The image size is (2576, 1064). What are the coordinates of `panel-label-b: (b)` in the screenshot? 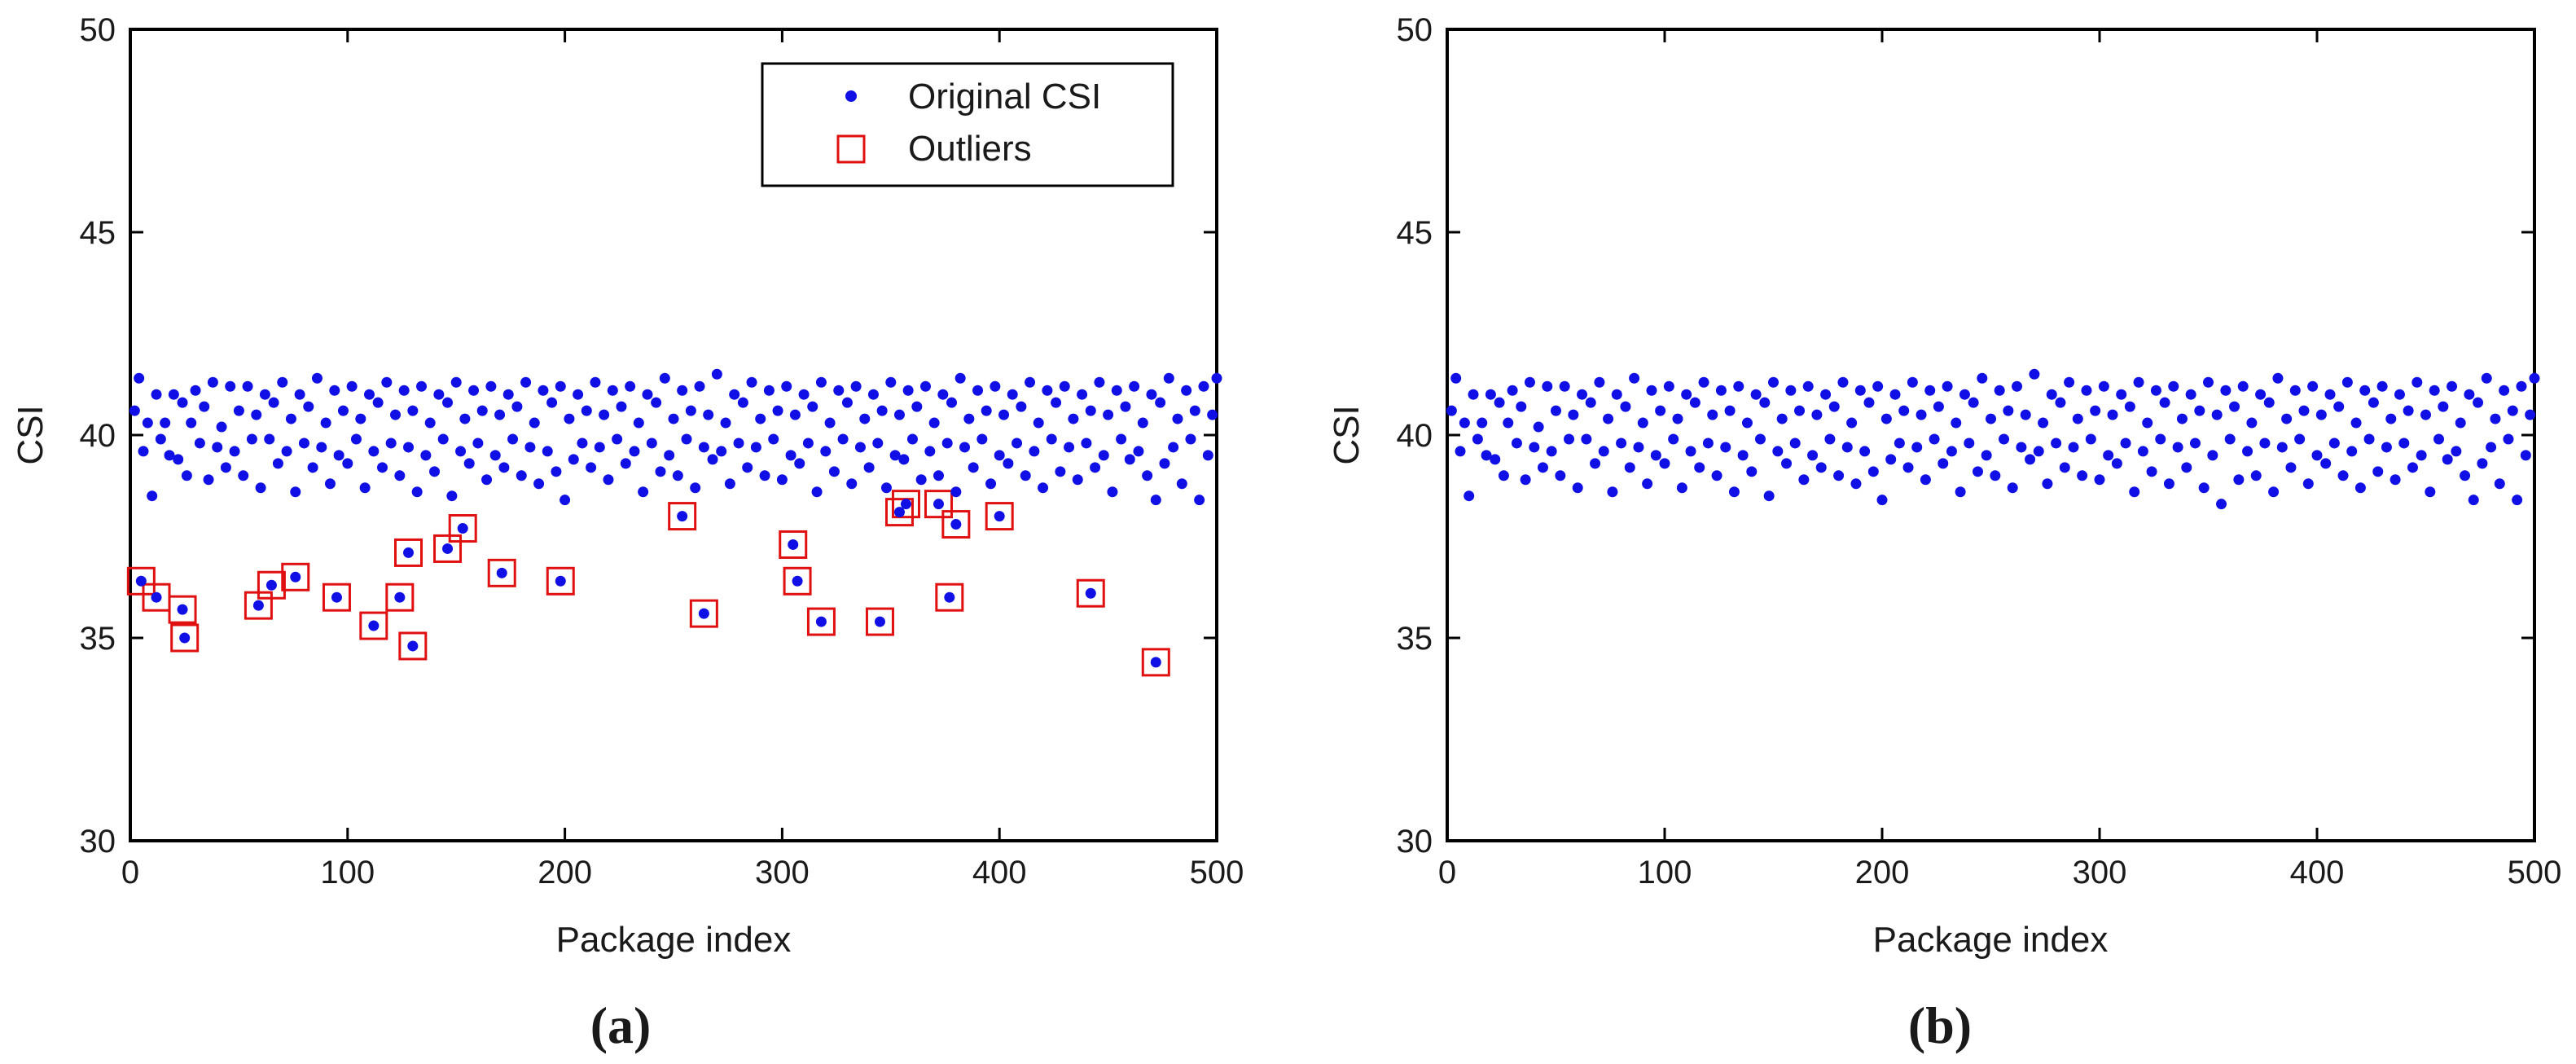 It's located at (1940, 1025).